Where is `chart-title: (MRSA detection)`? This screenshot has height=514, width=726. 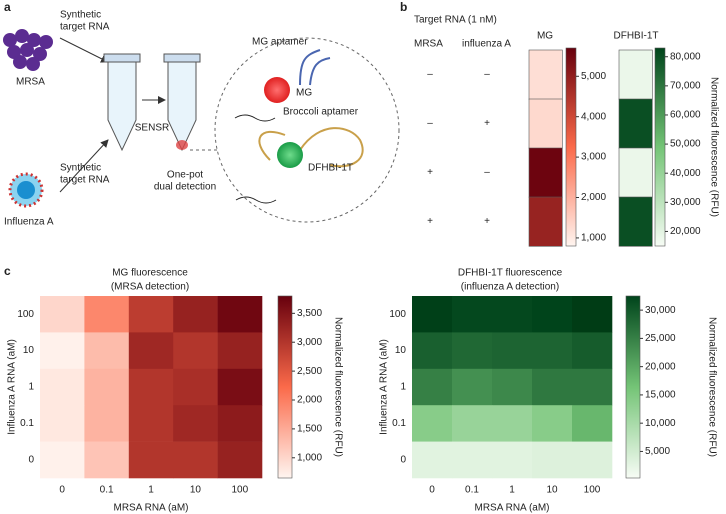
chart-title: (MRSA detection) is located at coordinates (150, 287).